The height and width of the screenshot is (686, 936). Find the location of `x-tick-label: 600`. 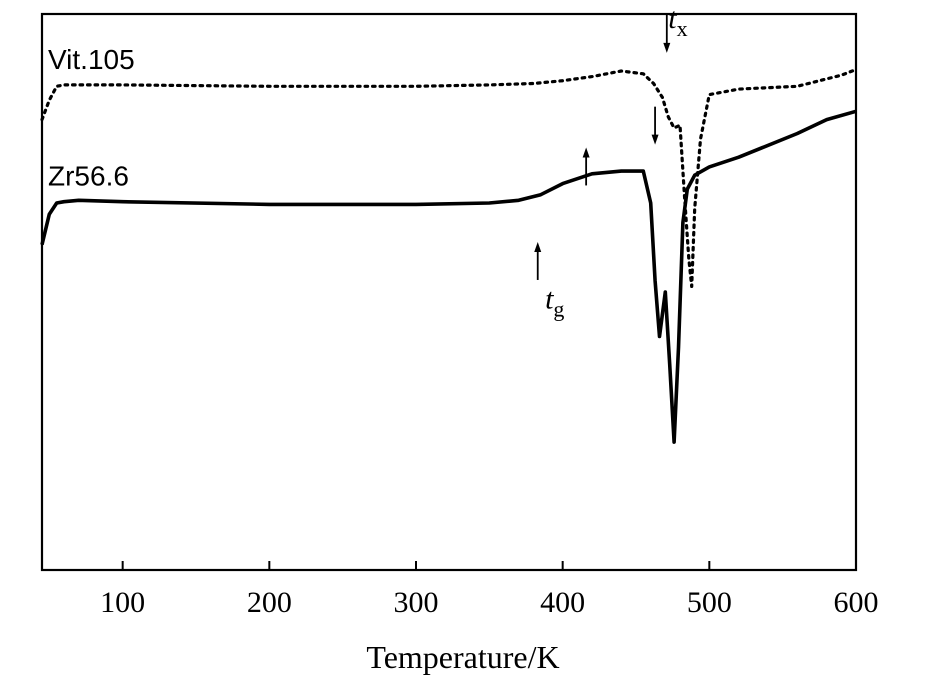

x-tick-label: 600 is located at coordinates (856, 602).